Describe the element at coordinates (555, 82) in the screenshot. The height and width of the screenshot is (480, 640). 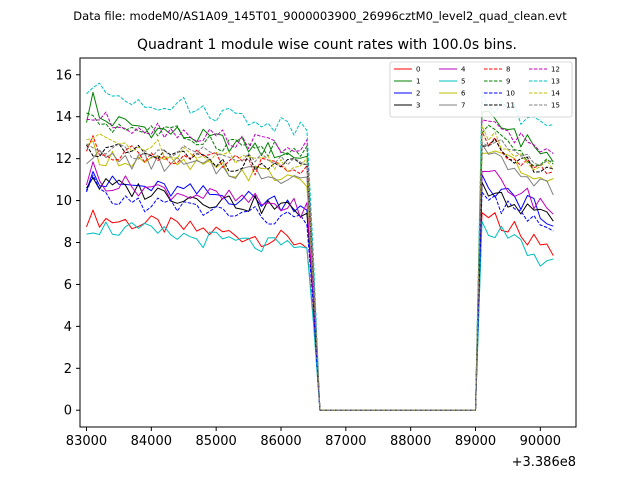
I see `legend-label-13: 13` at that location.